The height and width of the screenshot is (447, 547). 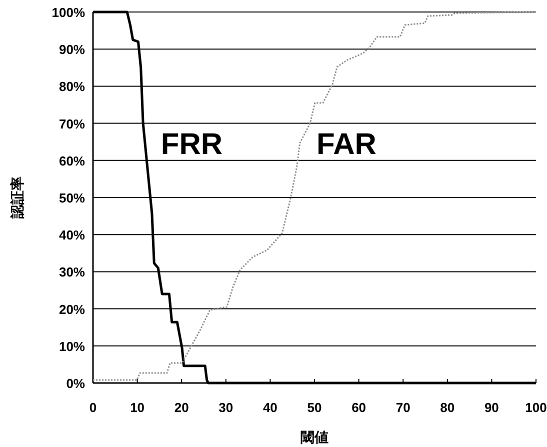 What do you see at coordinates (69, 12) in the screenshot?
I see `y-tick-label: 100%` at bounding box center [69, 12].